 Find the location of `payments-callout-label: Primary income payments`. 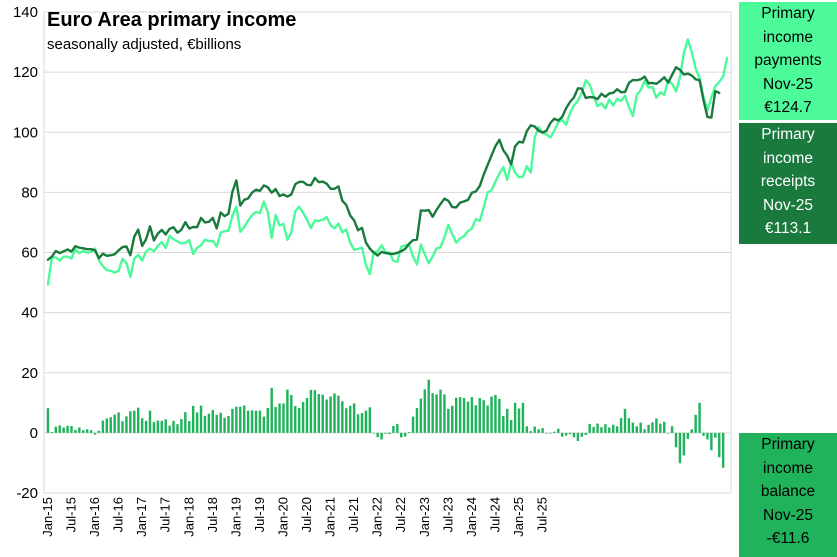

payments-callout-label: Primary income payments is located at coordinates (788, 37).